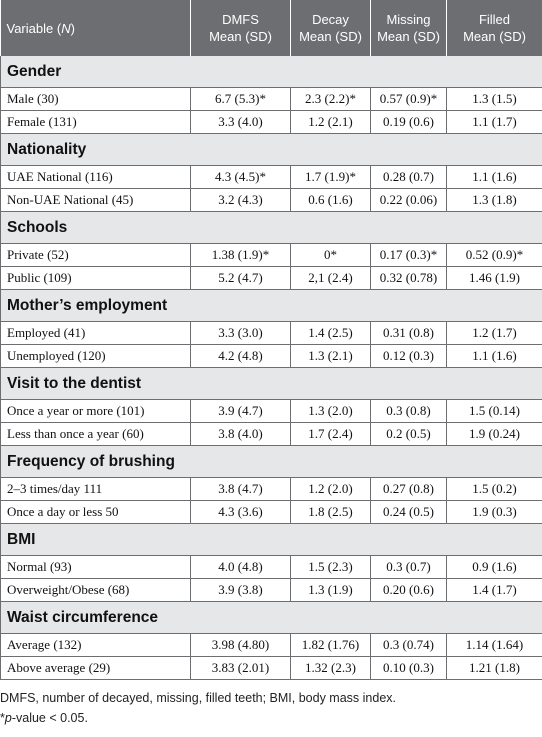  Describe the element at coordinates (240, 434) in the screenshot. I see `value-cell: 3.8 (4.0)` at that location.